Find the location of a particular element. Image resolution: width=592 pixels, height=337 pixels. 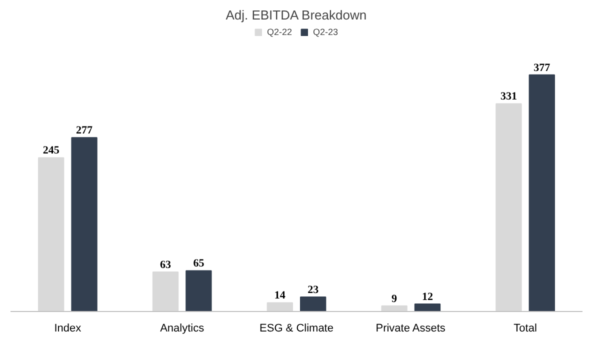

x-tick-label: ESG & Climate is located at coordinates (297, 328).